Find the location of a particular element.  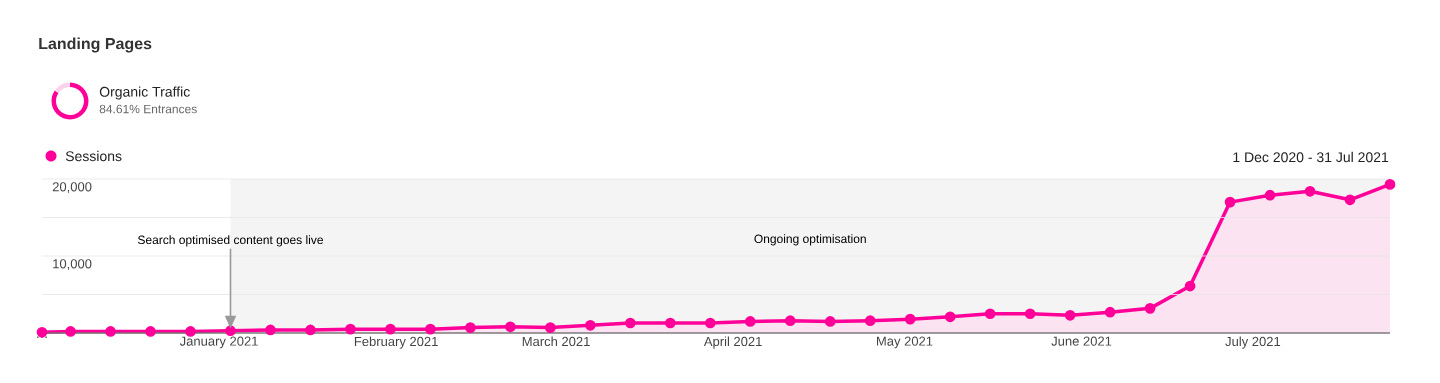

x-tick-label: July 2021 is located at coordinates (1253, 342).